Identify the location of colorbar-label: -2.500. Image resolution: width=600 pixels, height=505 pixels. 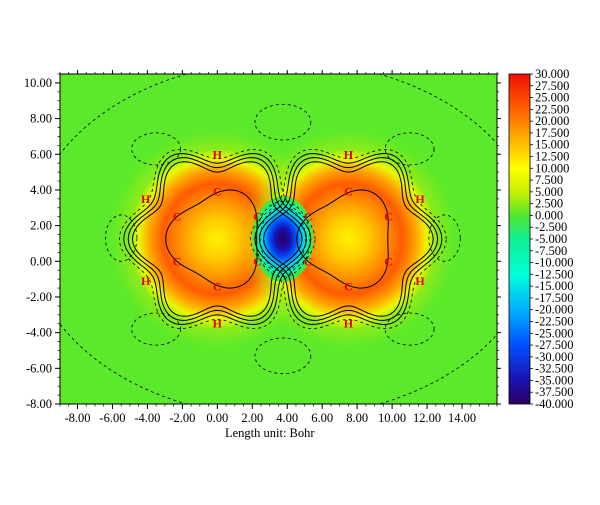
(551, 227).